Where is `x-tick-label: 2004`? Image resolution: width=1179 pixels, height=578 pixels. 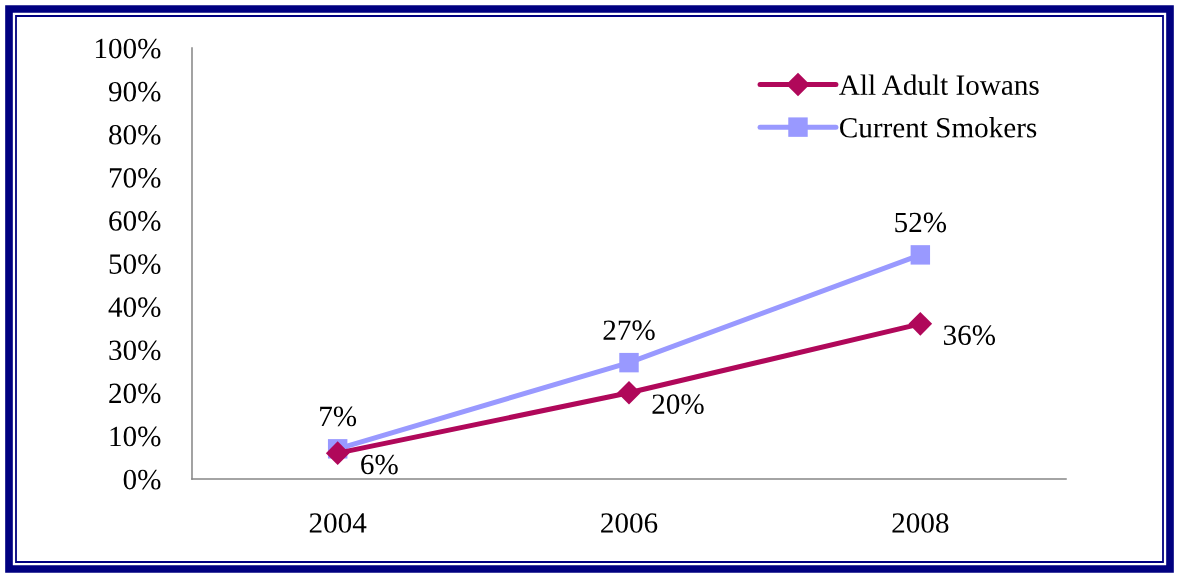
x-tick-label: 2004 is located at coordinates (338, 523).